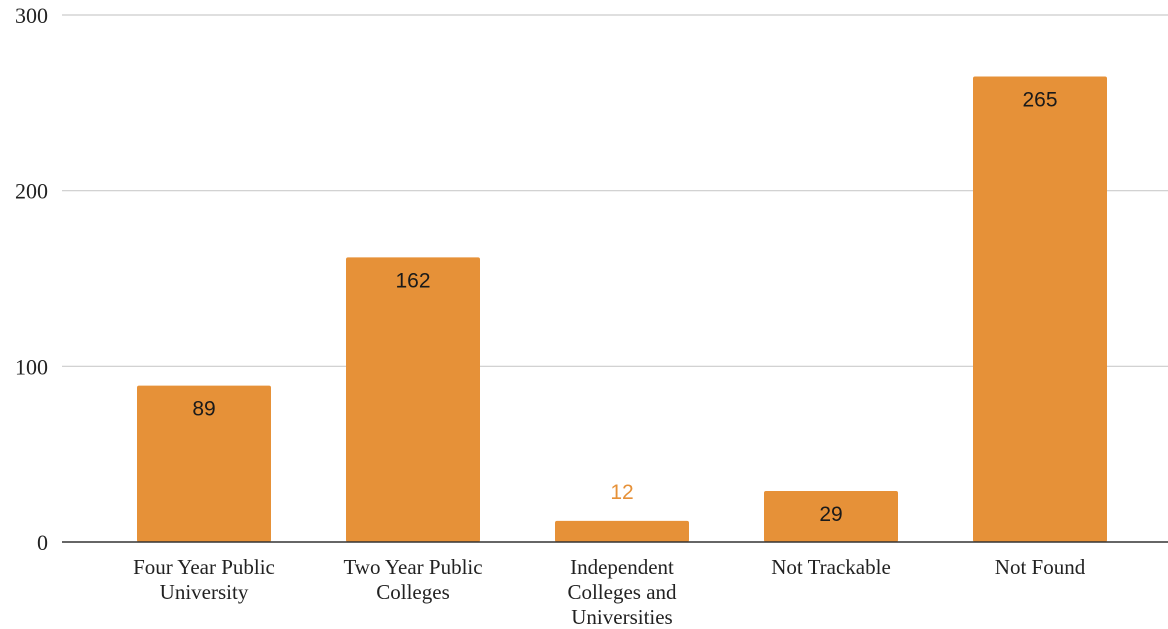 This screenshot has height=629, width=1168. What do you see at coordinates (621, 492) in the screenshot?
I see `data-label: 12` at bounding box center [621, 492].